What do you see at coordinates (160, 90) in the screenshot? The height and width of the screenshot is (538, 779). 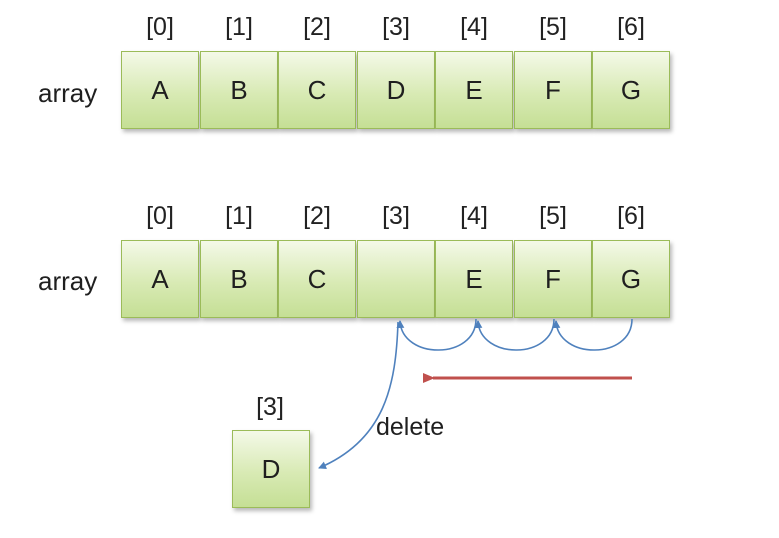 I see `top-cell-0: A` at bounding box center [160, 90].